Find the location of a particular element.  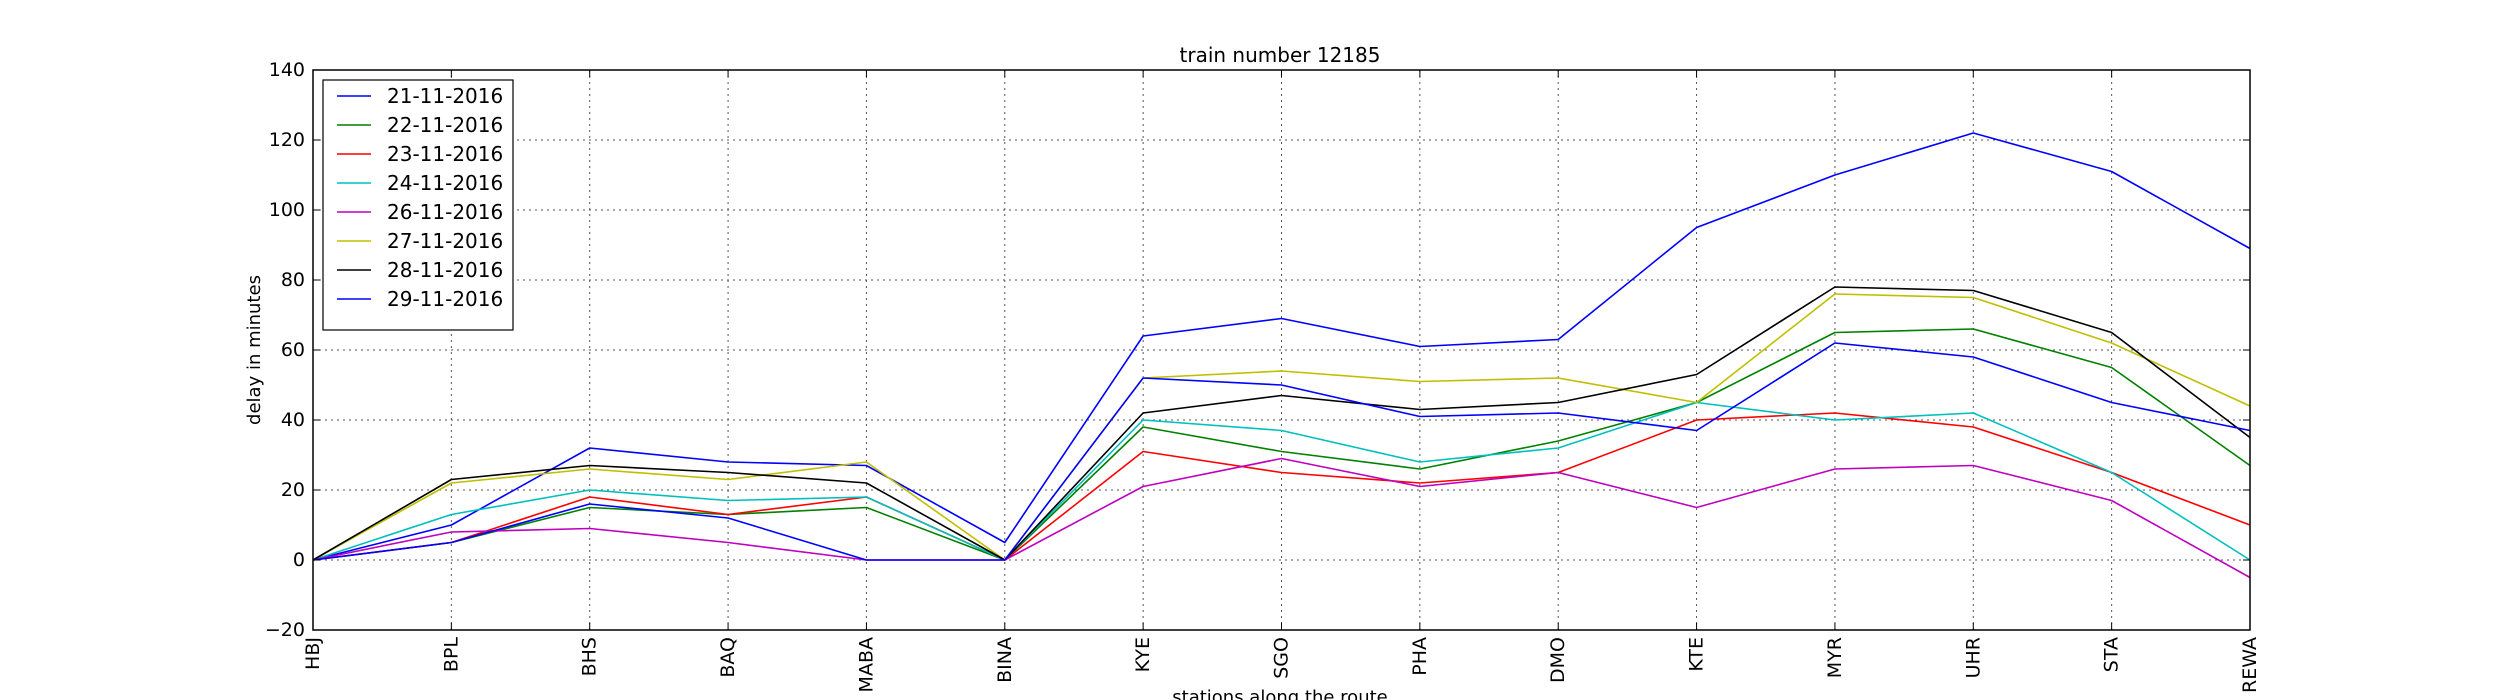

x-tick-label: MYR is located at coordinates (1835, 657).